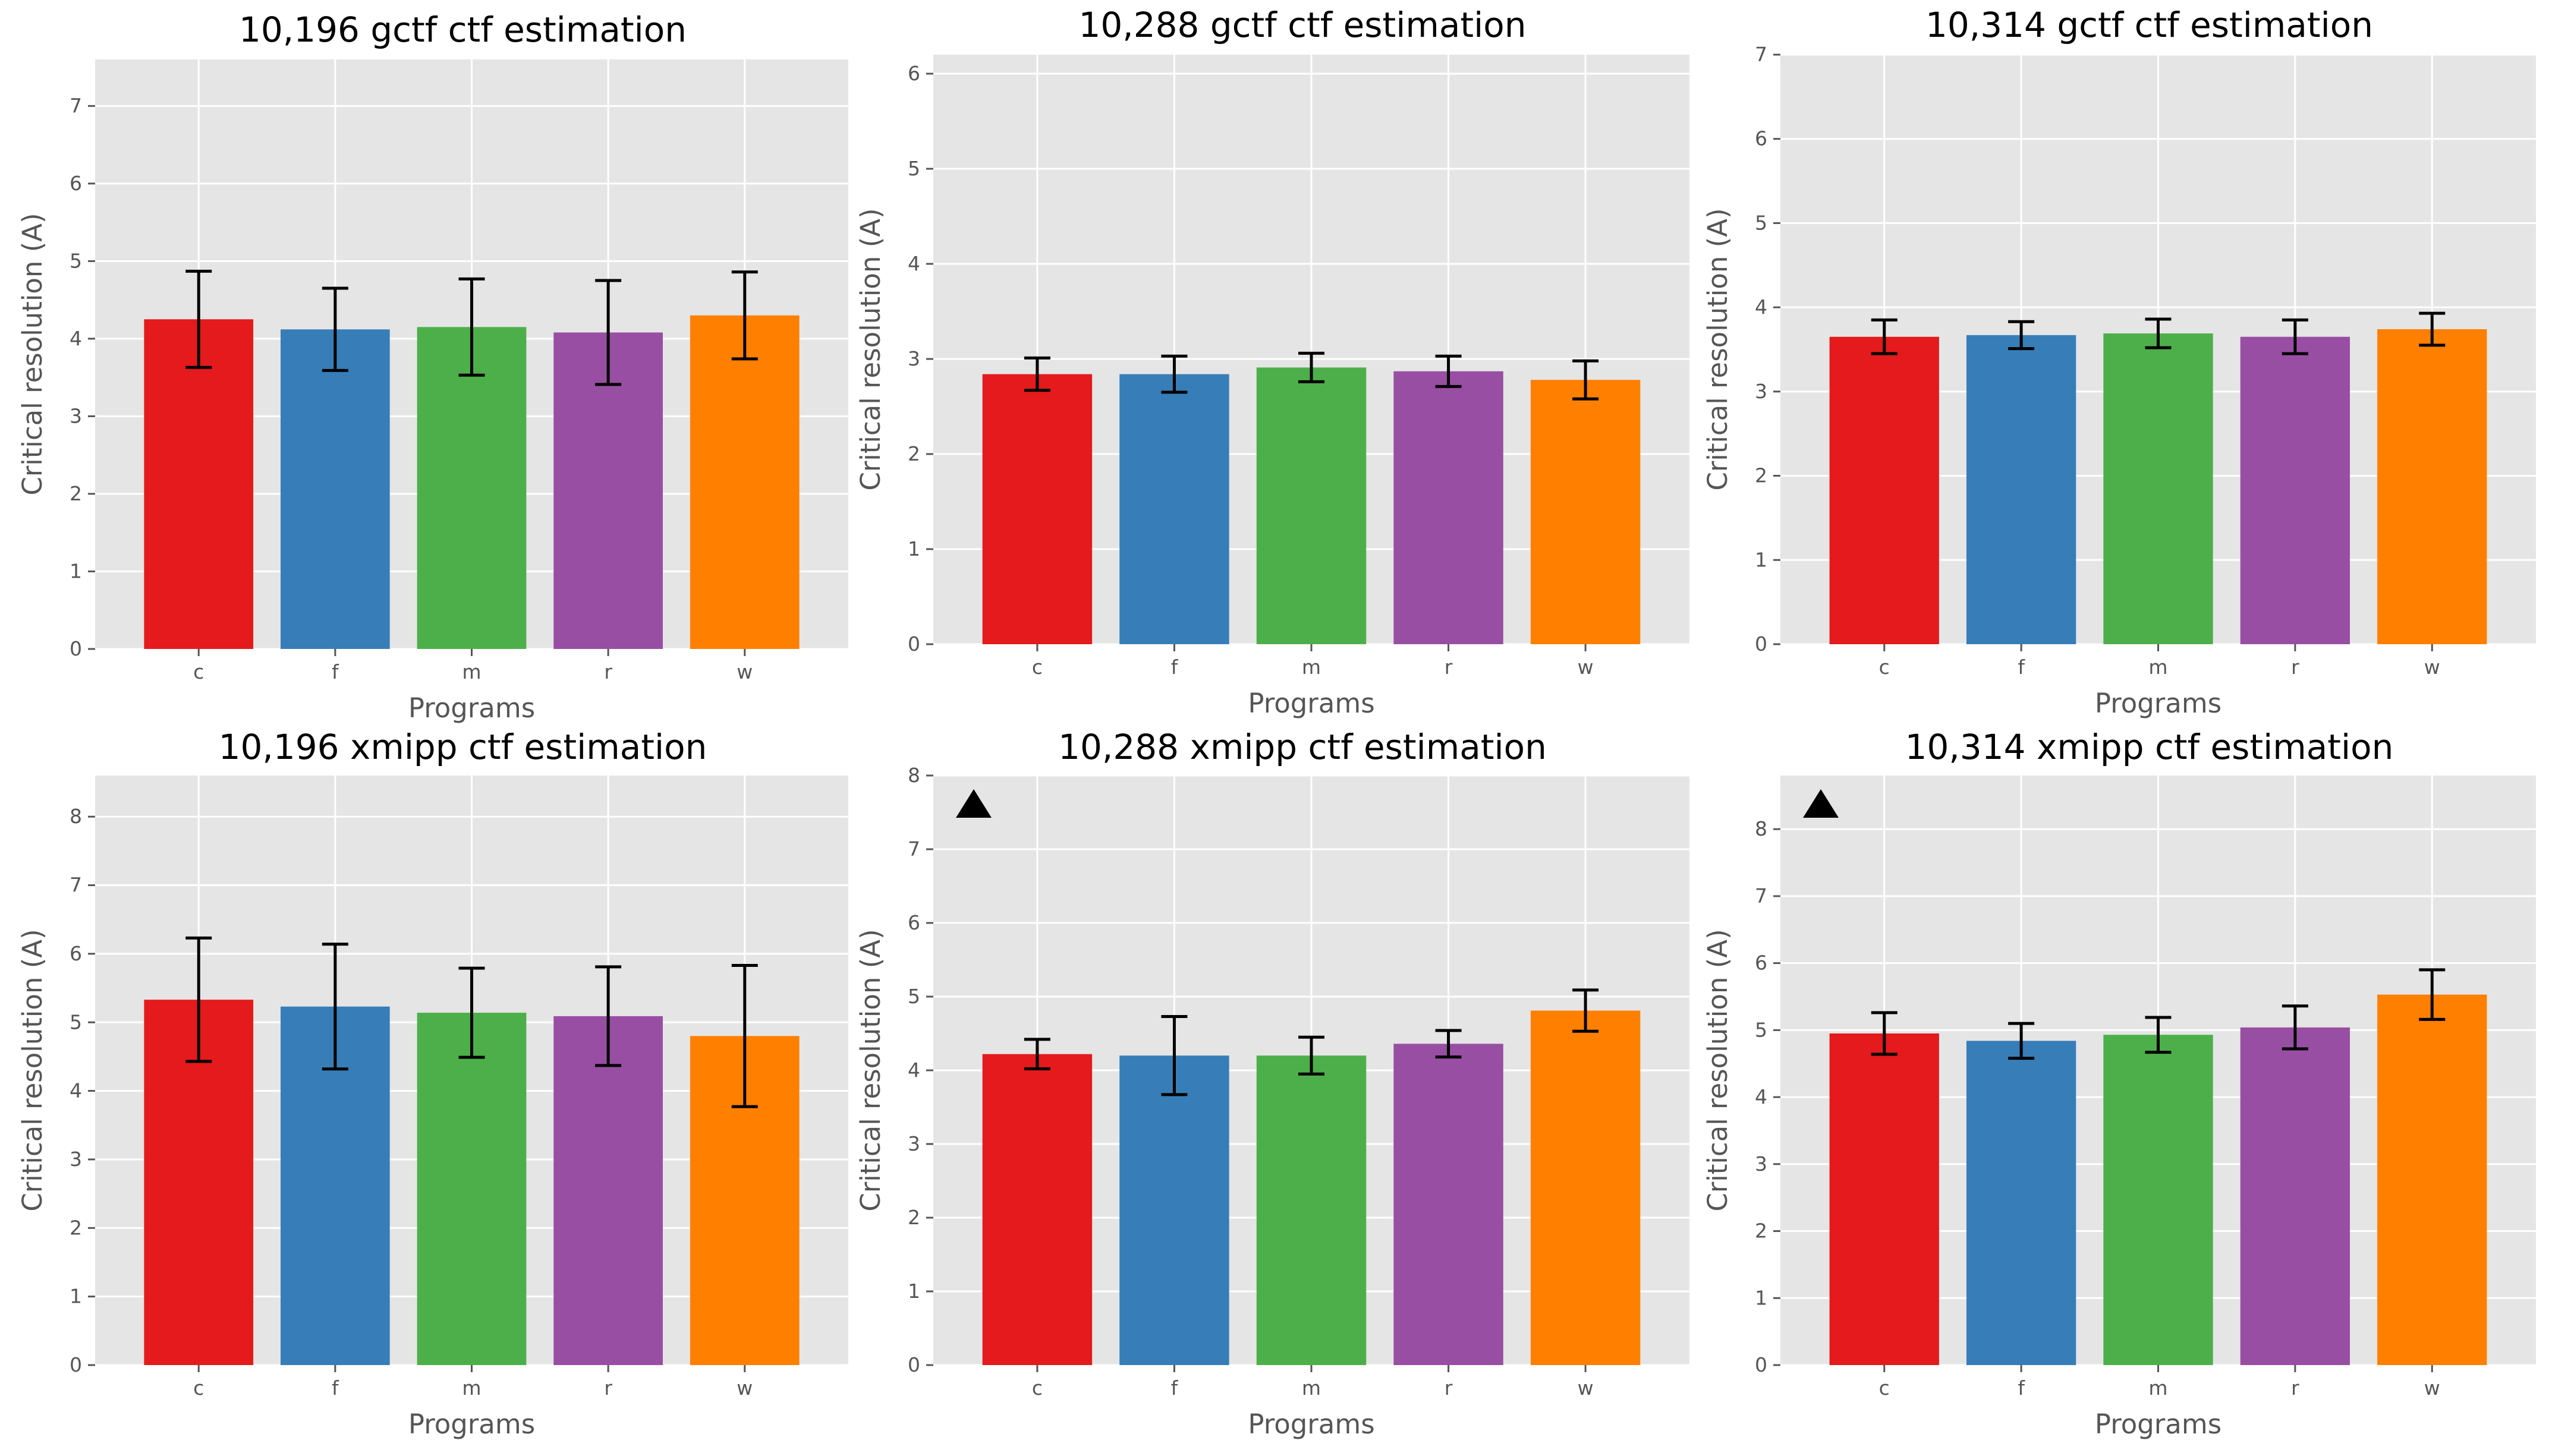 This screenshot has height=1456, width=2552. I want to click on chart-title: 10,314 xmipp ctf estimation, so click(2149, 747).